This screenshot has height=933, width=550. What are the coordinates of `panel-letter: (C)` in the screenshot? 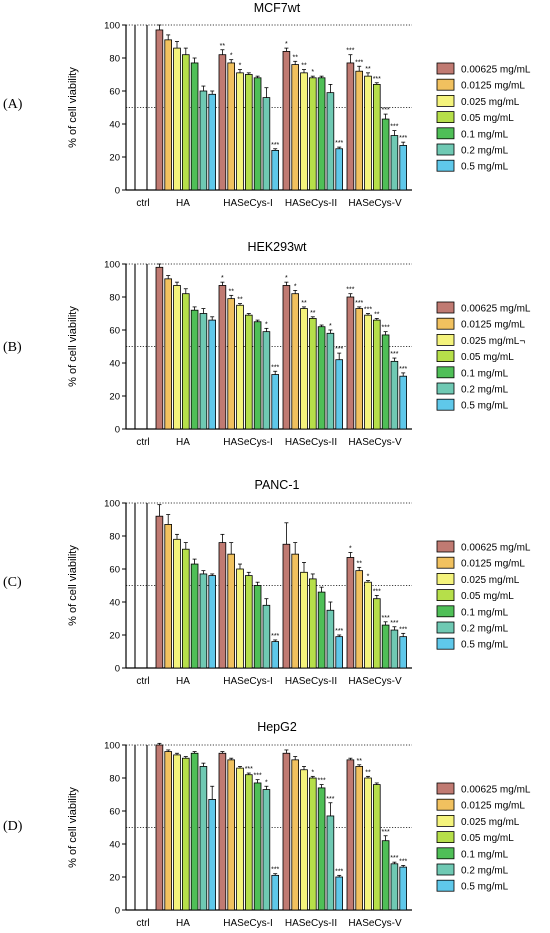 It's located at (12, 582).